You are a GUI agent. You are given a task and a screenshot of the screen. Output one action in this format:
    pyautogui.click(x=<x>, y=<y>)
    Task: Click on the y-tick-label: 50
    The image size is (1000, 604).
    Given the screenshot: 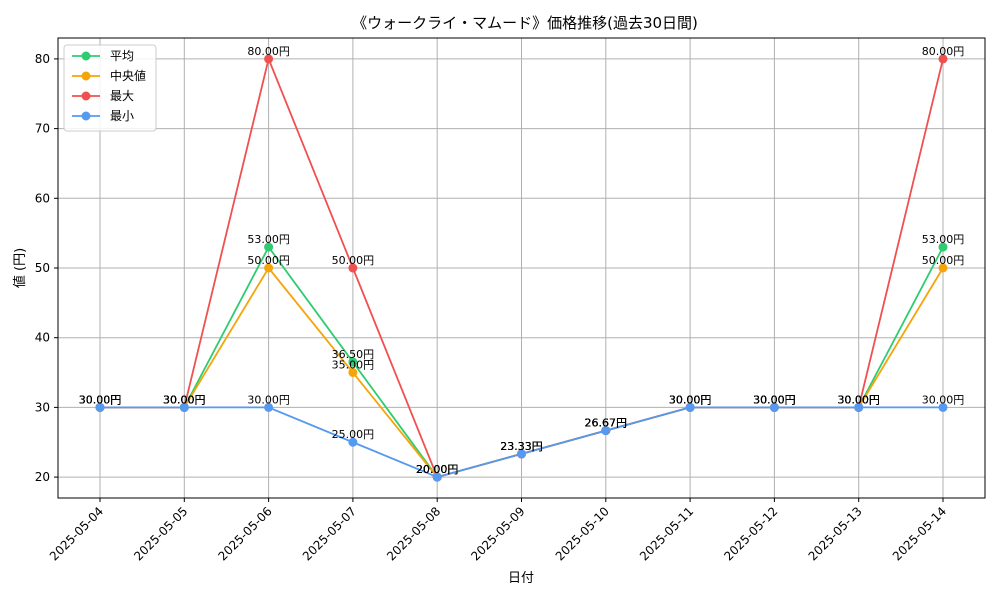 What is the action you would take?
    pyautogui.click(x=42, y=268)
    